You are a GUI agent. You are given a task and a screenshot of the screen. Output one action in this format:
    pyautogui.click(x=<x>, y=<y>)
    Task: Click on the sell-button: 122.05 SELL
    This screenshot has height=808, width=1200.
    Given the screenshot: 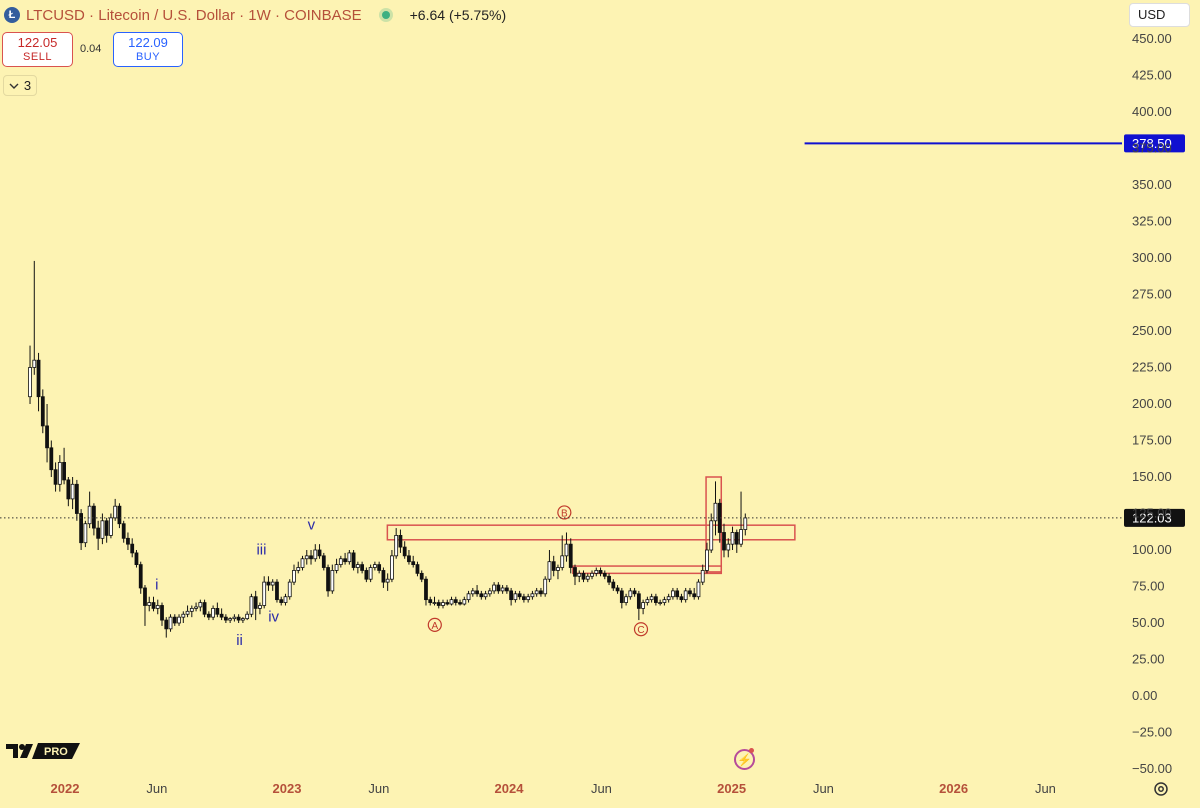 What is the action you would take?
    pyautogui.click(x=37, y=49)
    